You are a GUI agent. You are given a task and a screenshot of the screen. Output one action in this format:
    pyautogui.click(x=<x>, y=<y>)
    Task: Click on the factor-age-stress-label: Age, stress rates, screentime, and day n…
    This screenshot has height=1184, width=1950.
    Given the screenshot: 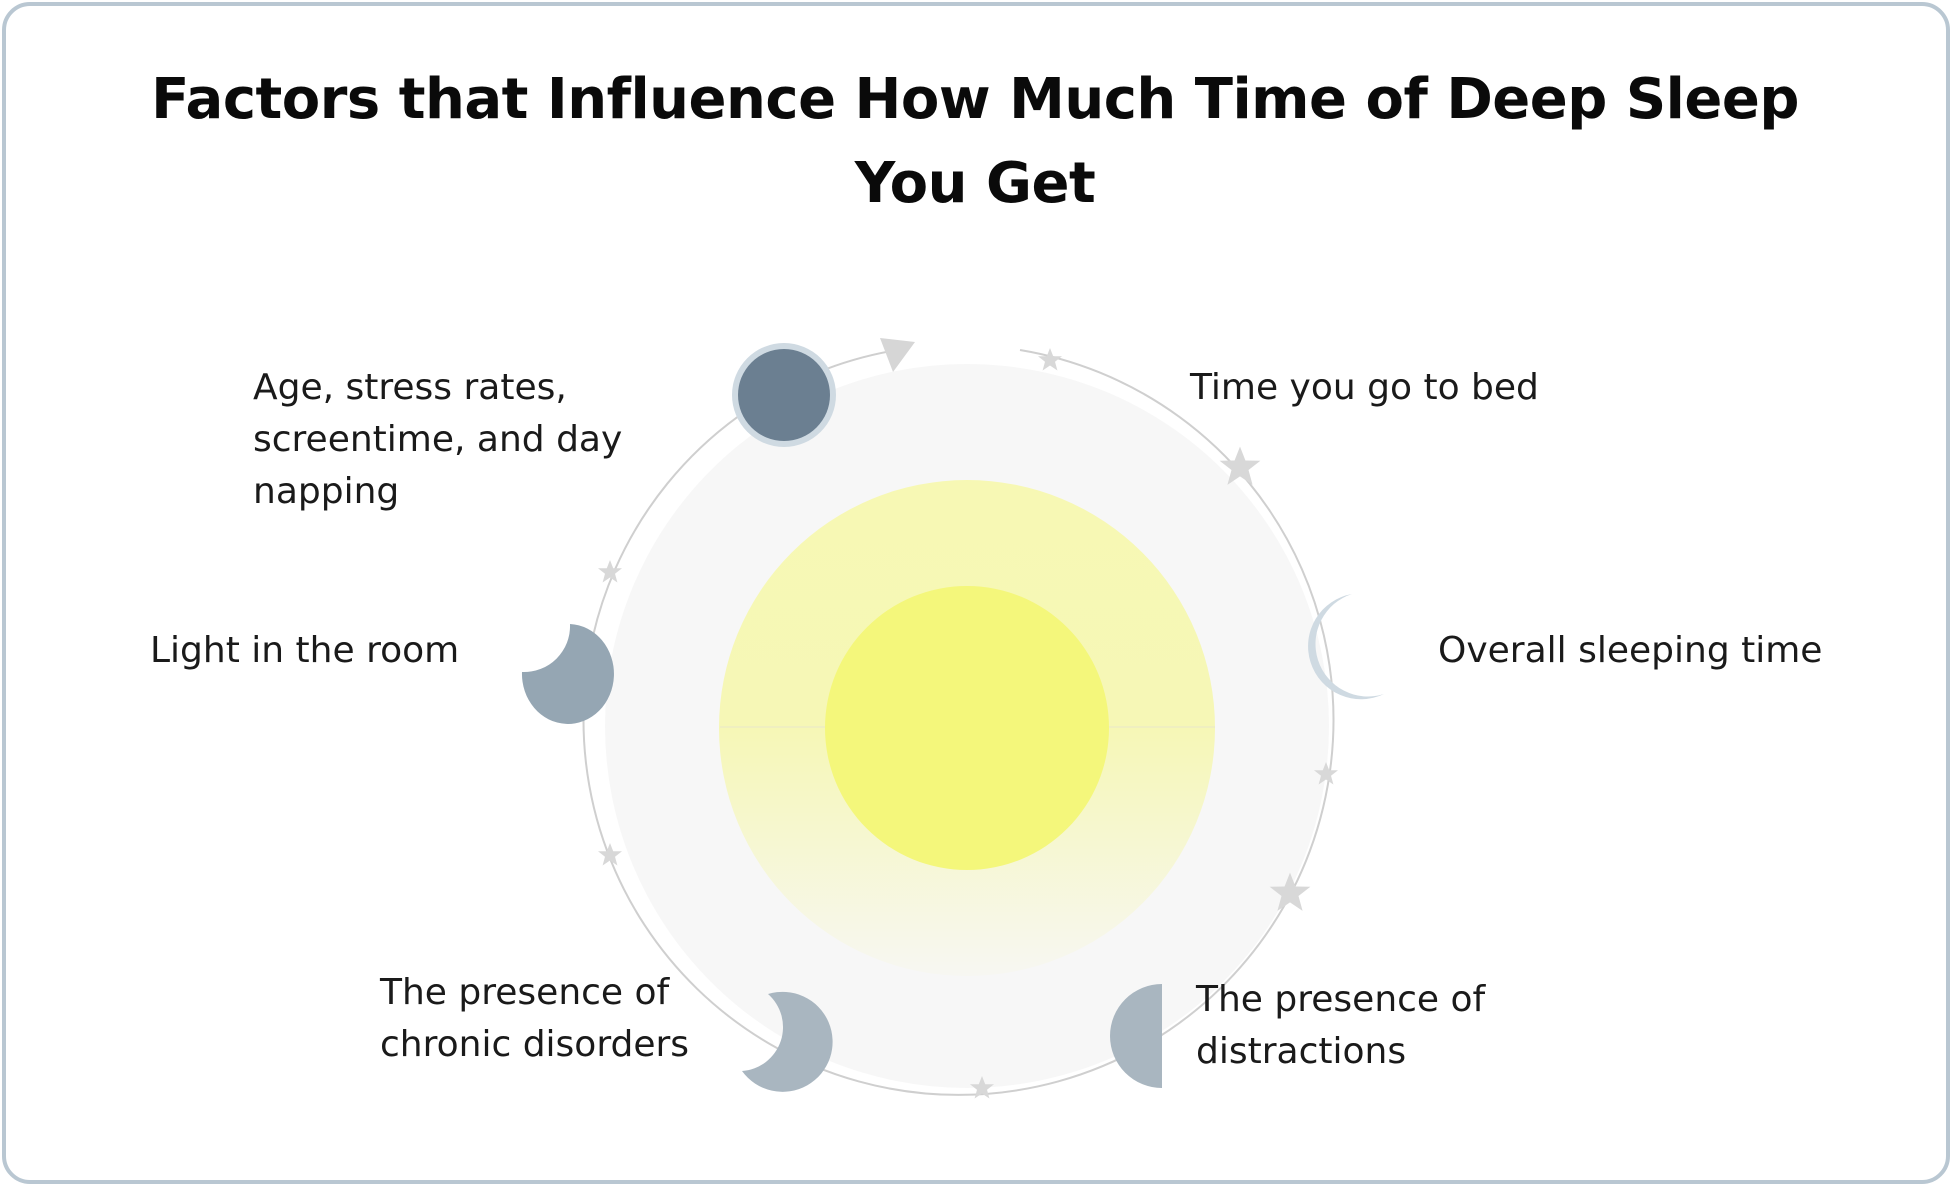 What is the action you would take?
    pyautogui.click(x=438, y=439)
    